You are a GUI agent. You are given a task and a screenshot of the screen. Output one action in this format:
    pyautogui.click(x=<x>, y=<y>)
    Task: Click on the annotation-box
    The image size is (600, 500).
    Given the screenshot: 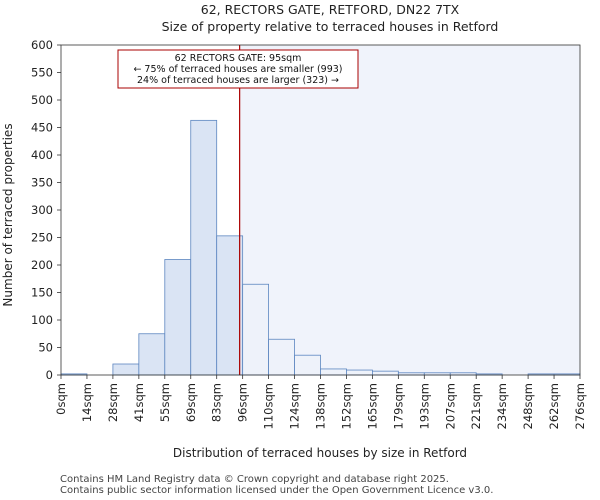 What is the action you would take?
    pyautogui.click(x=238, y=69)
    